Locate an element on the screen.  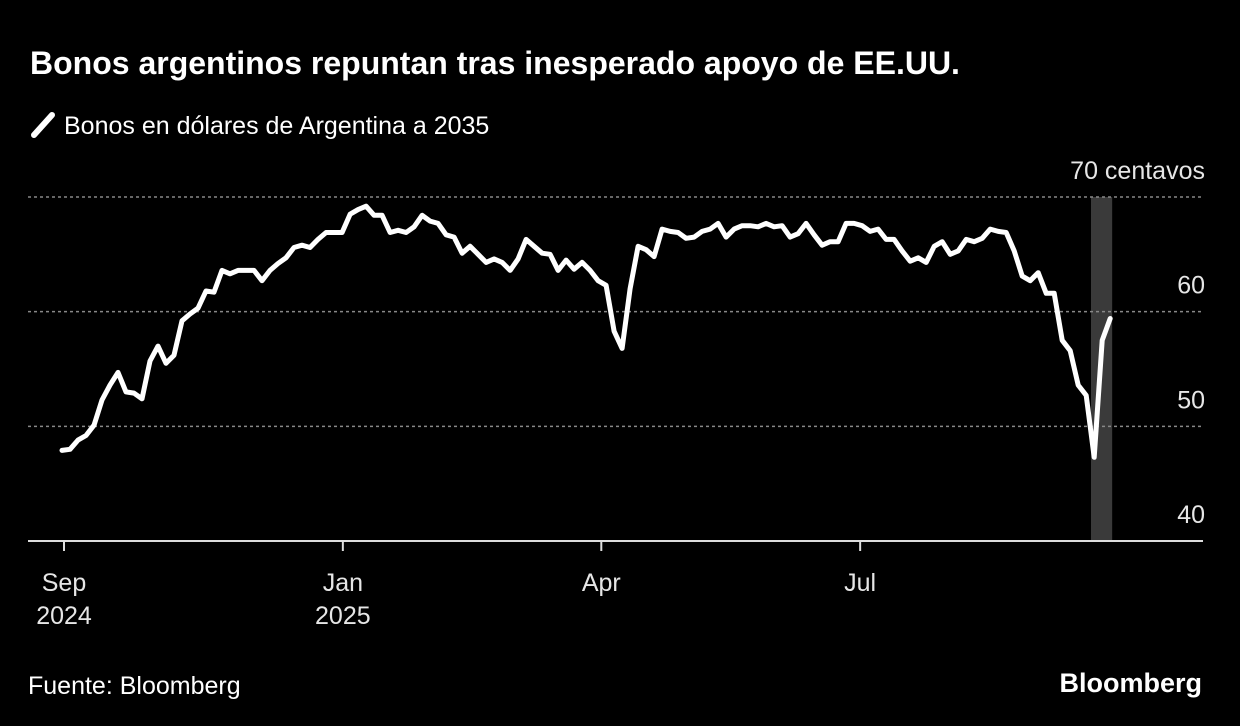
x-tick-label: Jul is located at coordinates (860, 583).